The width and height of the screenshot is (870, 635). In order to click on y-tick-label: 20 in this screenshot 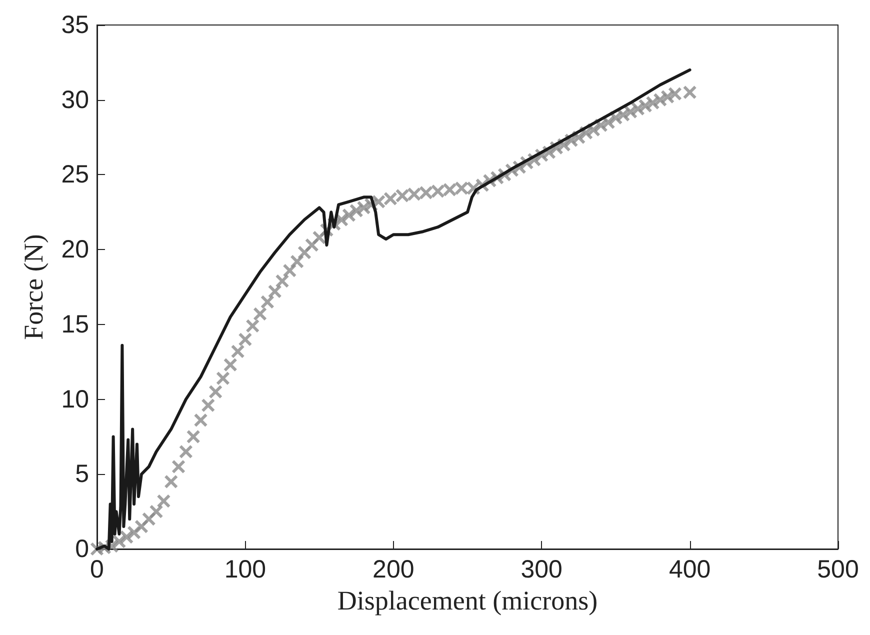, I will do `click(75, 250)`.